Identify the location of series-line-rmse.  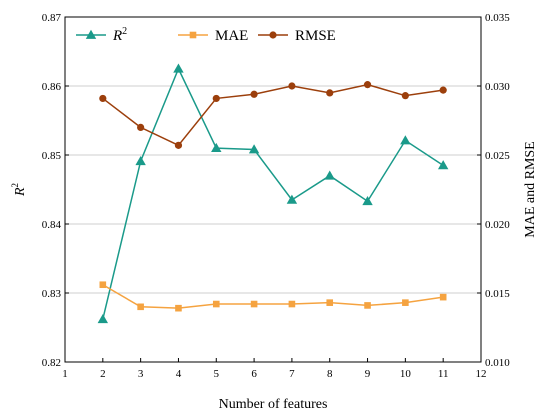
(273, 115).